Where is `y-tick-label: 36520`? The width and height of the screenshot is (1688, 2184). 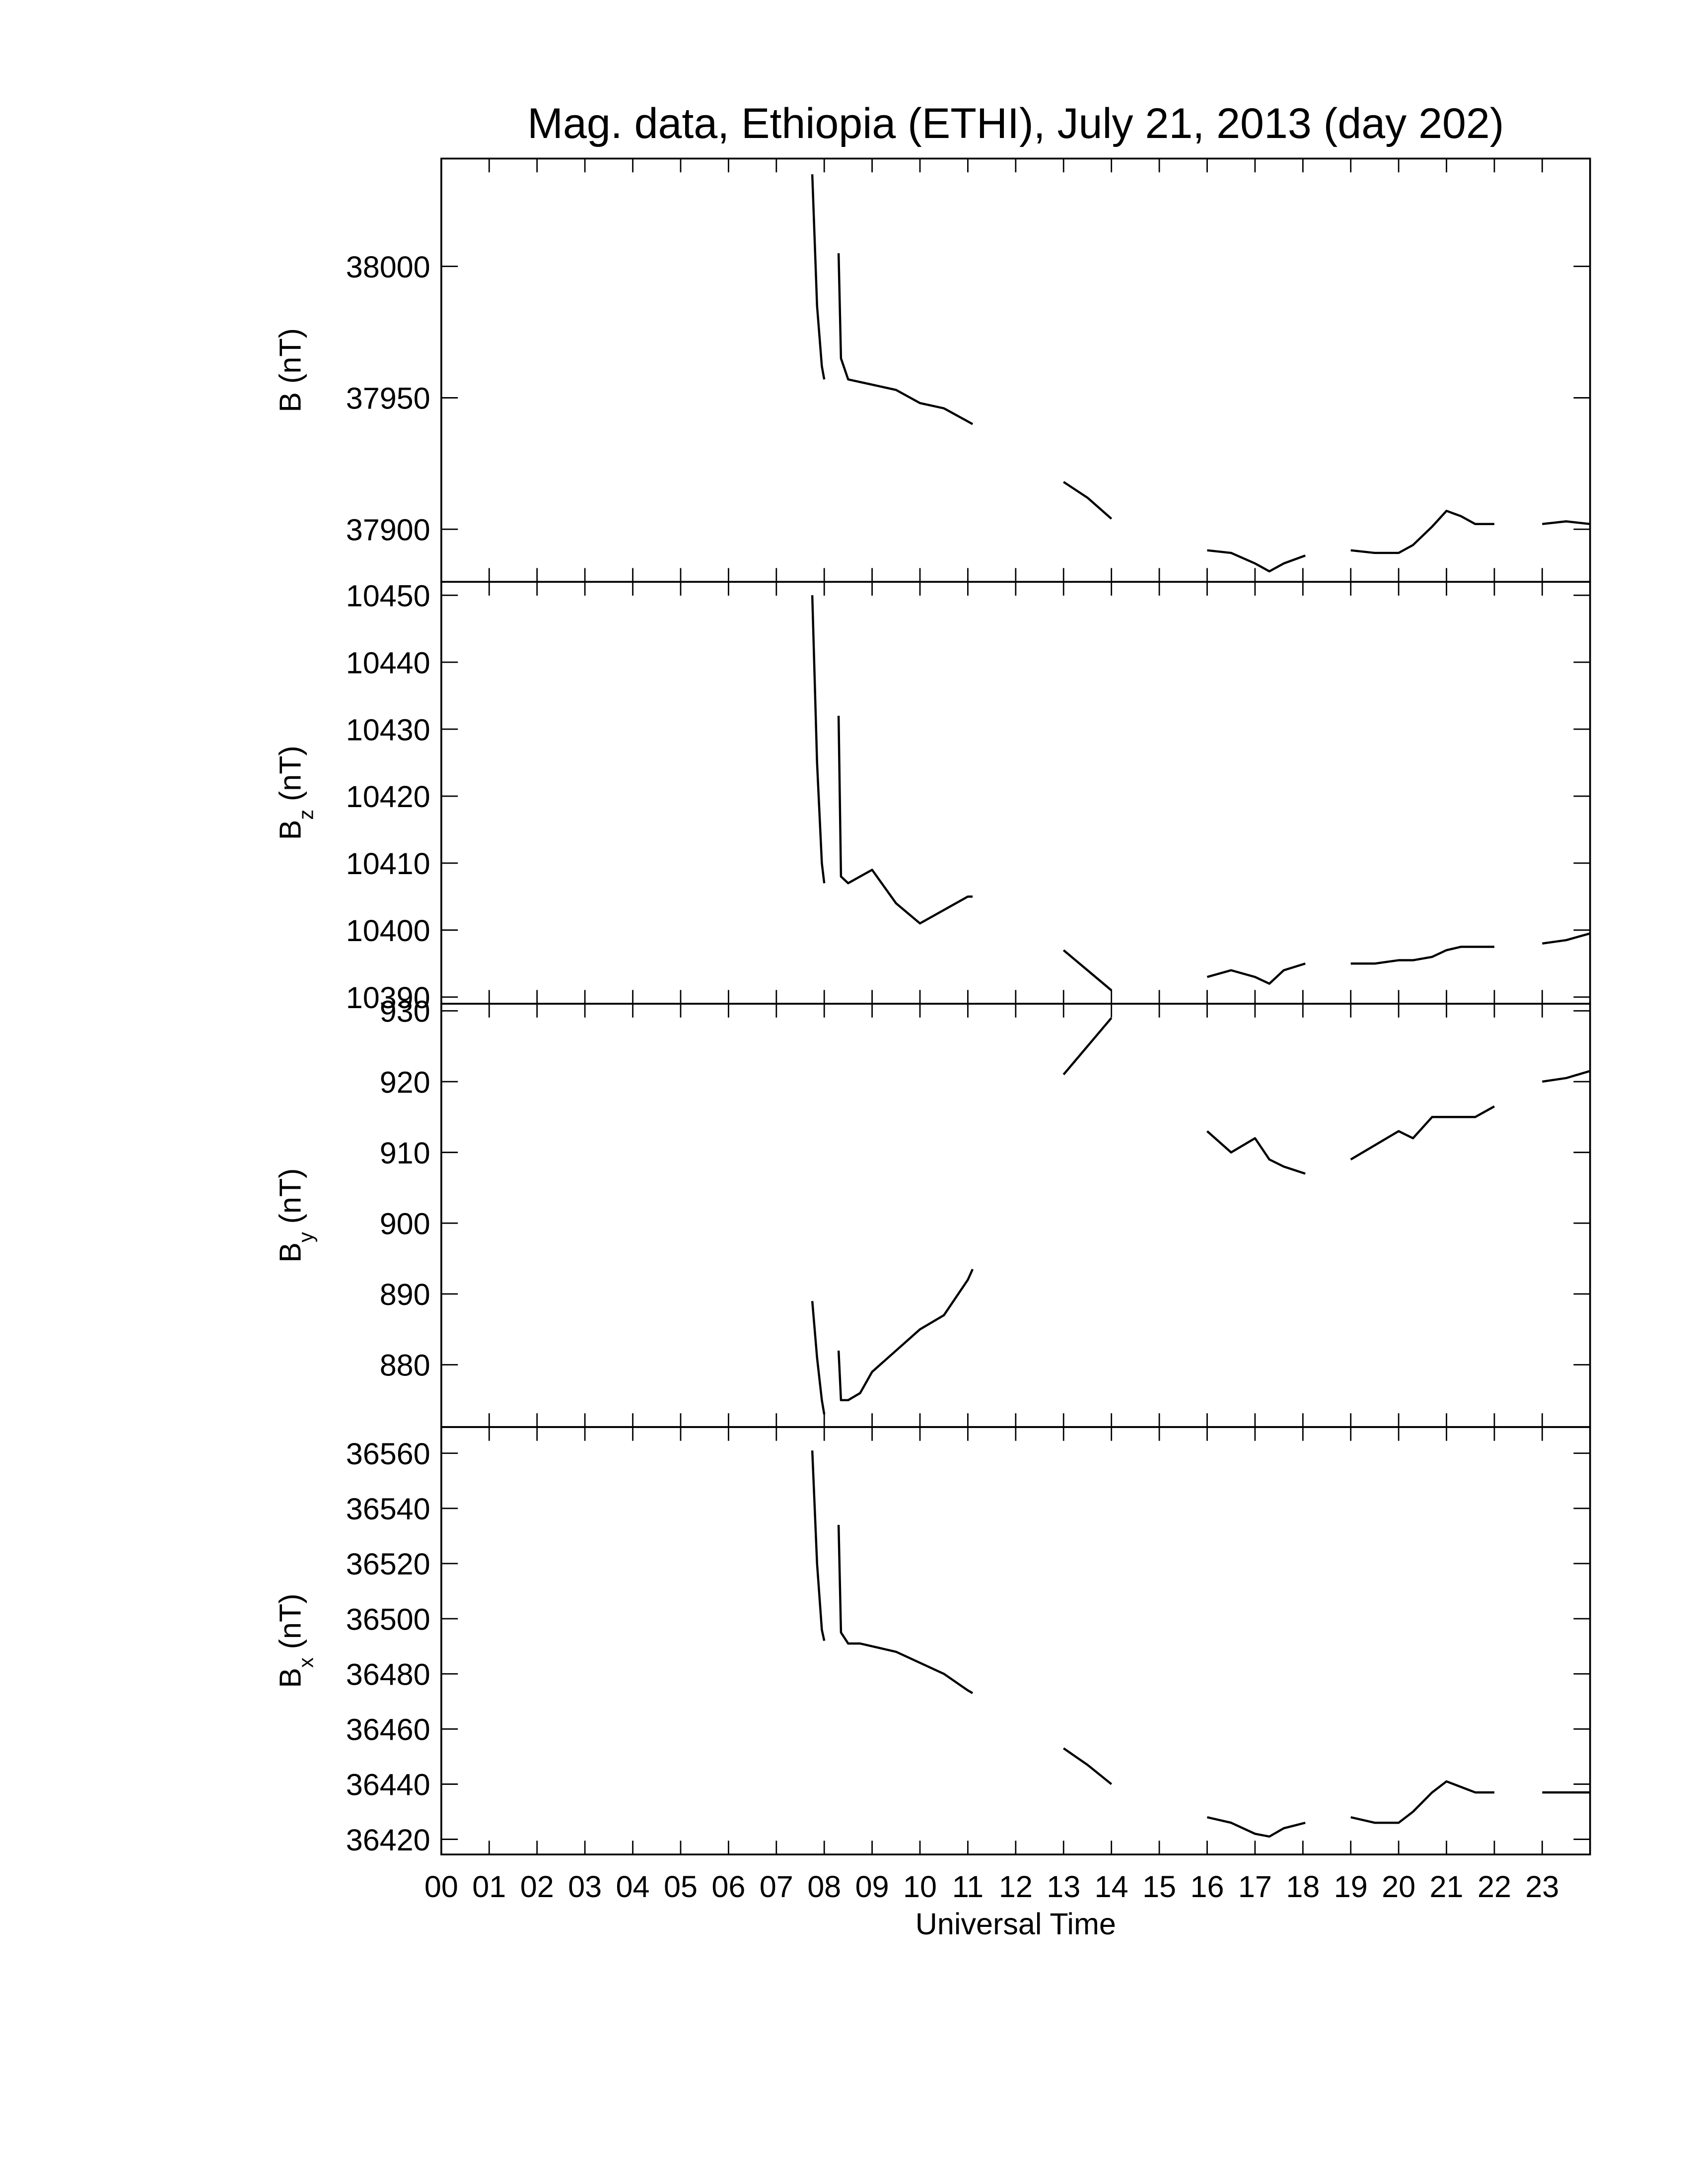 y-tick-label: 36520 is located at coordinates (388, 1564).